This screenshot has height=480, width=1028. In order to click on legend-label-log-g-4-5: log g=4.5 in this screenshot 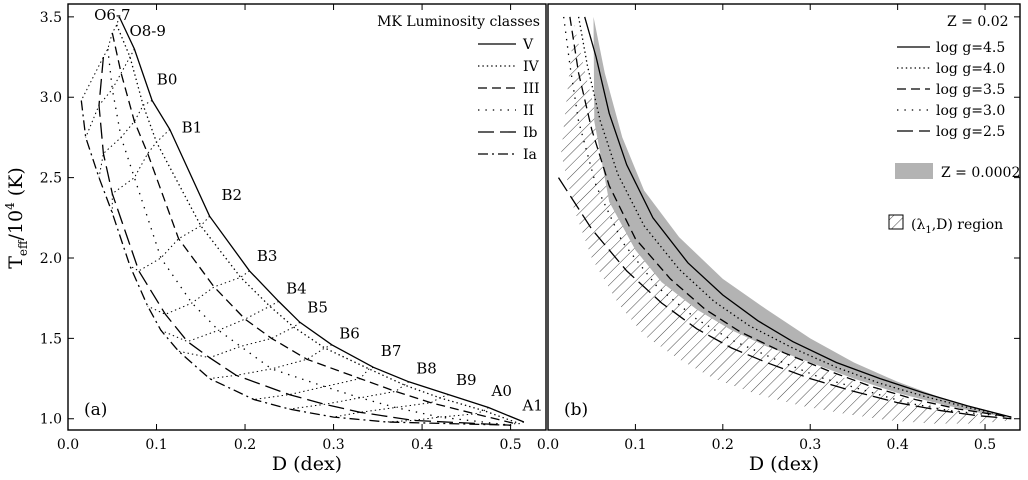, I will do `click(970, 48)`.